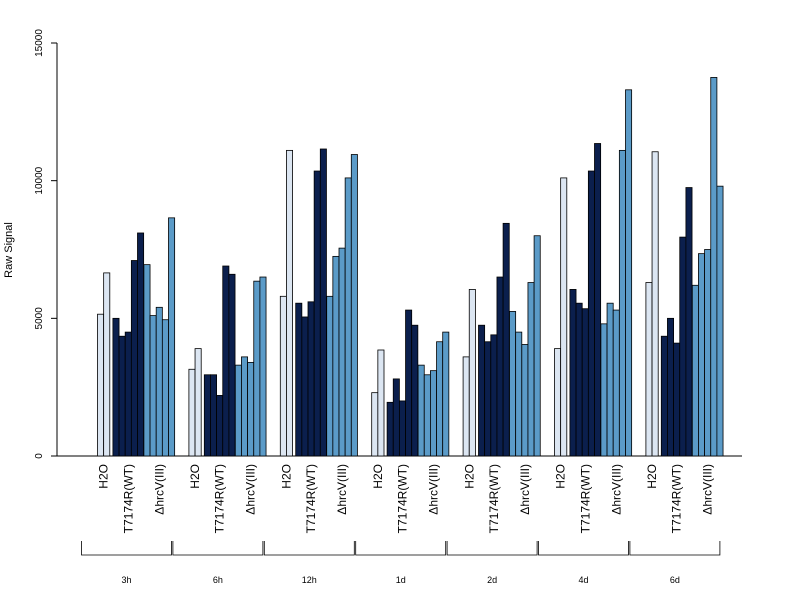  Describe the element at coordinates (126, 580) in the screenshot. I see `time-label: 3h` at that location.